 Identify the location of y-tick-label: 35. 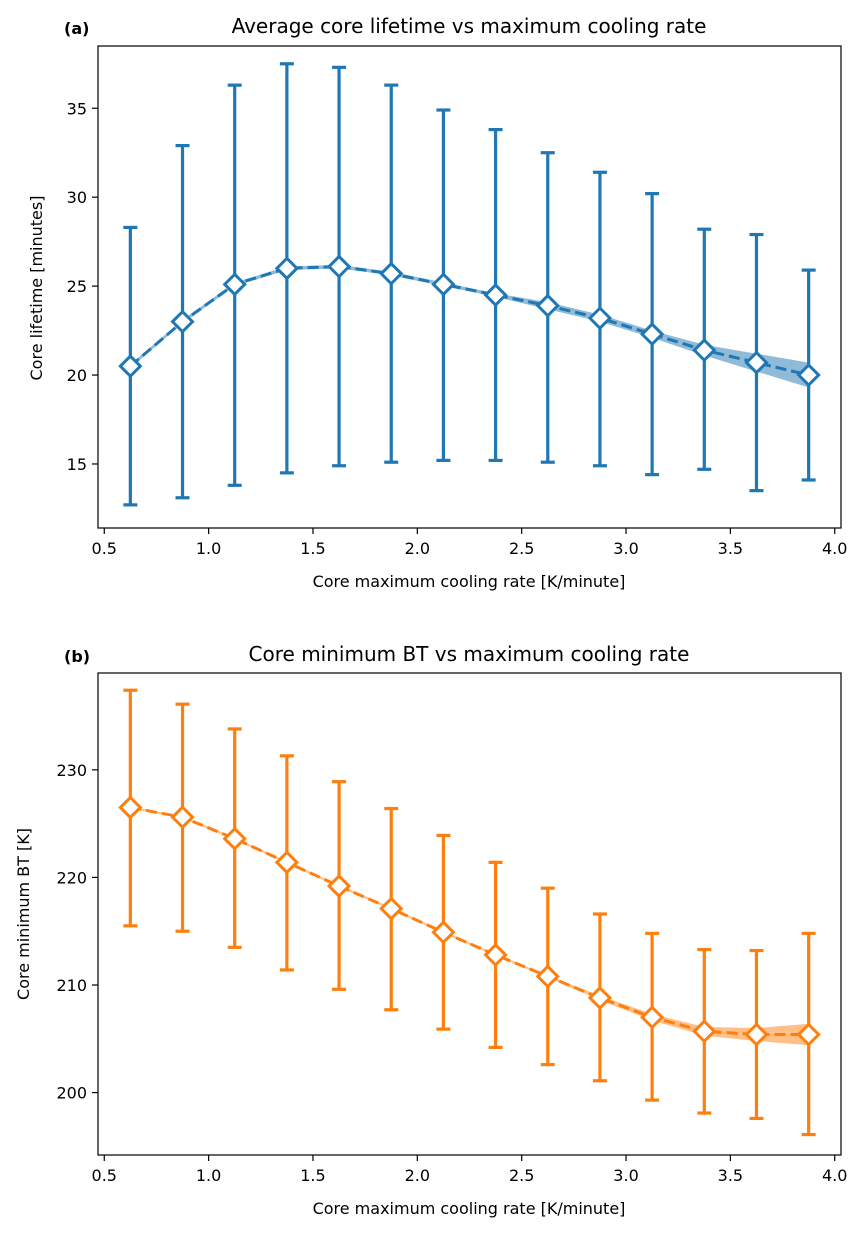
(77, 108).